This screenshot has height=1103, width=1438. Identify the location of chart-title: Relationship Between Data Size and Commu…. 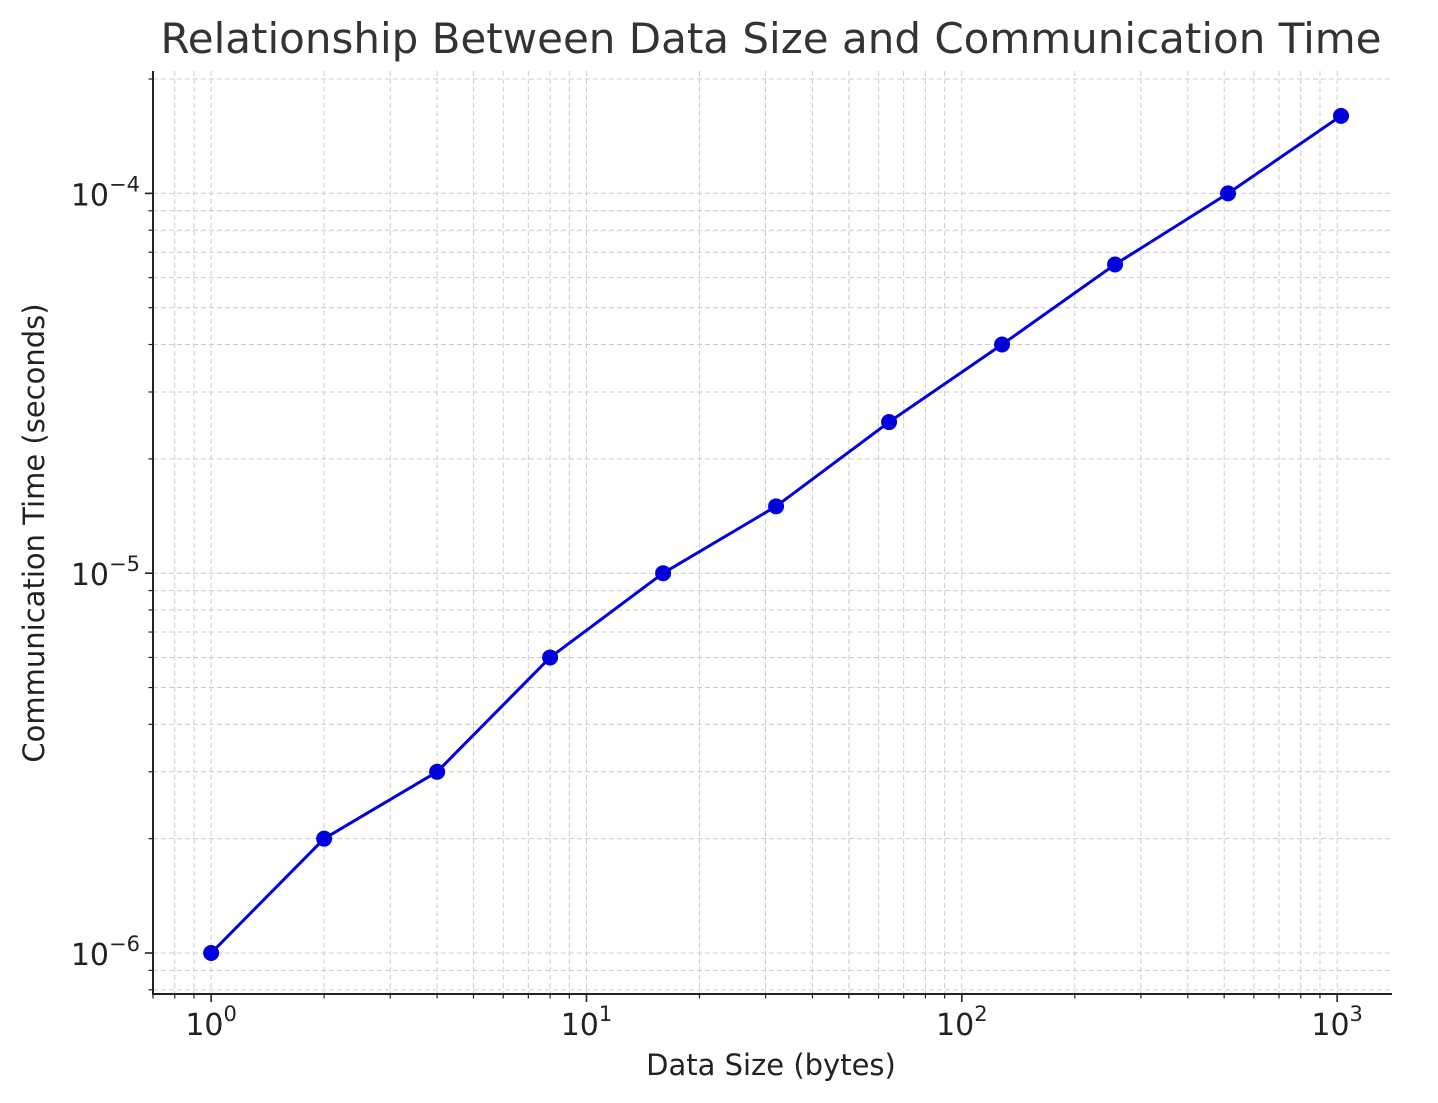
(770, 38).